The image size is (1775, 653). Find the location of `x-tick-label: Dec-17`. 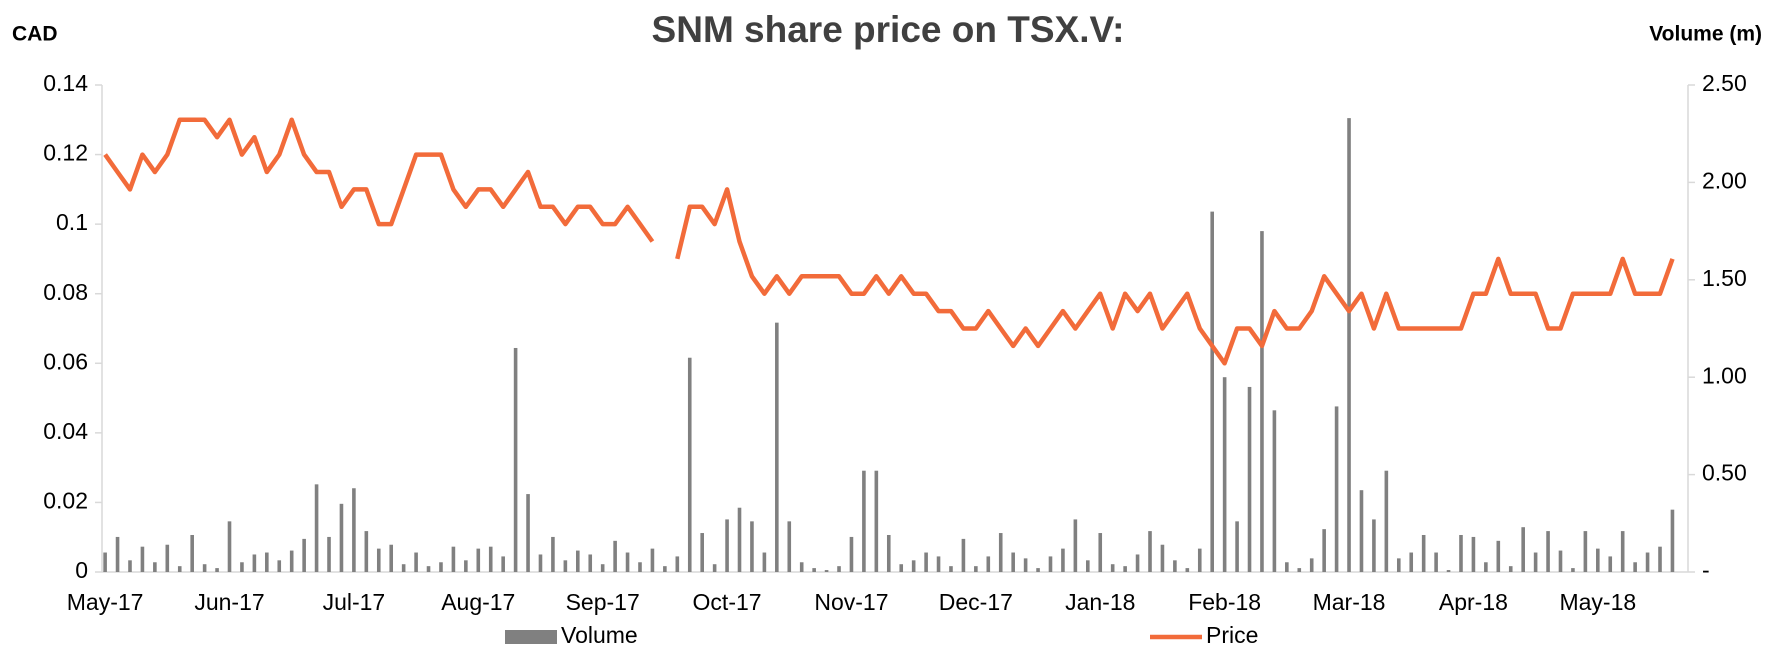

x-tick-label: Dec-17 is located at coordinates (976, 602).